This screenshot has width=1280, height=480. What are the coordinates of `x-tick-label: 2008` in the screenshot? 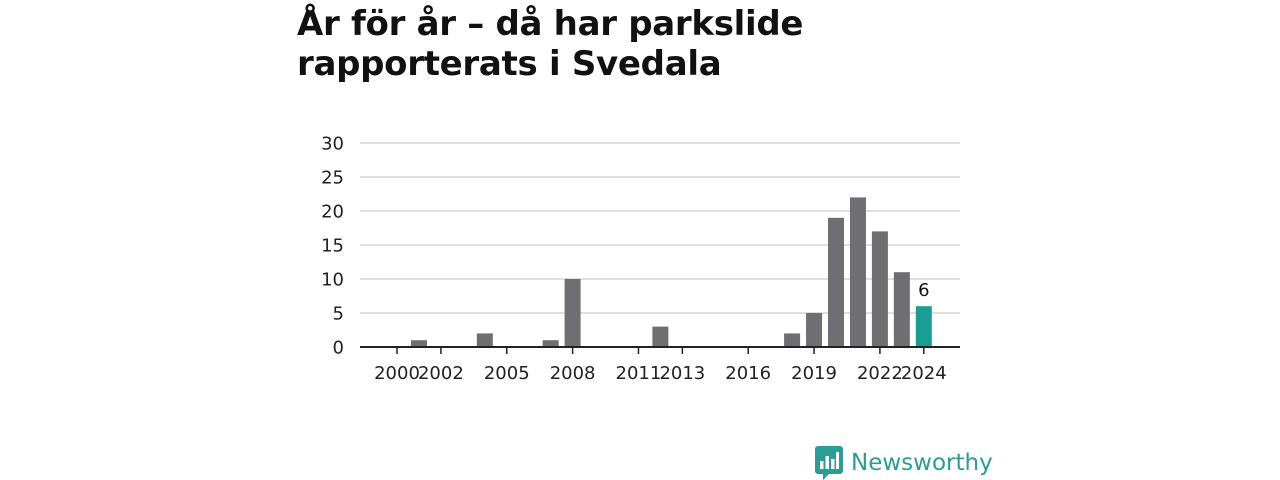 It's located at (573, 373).